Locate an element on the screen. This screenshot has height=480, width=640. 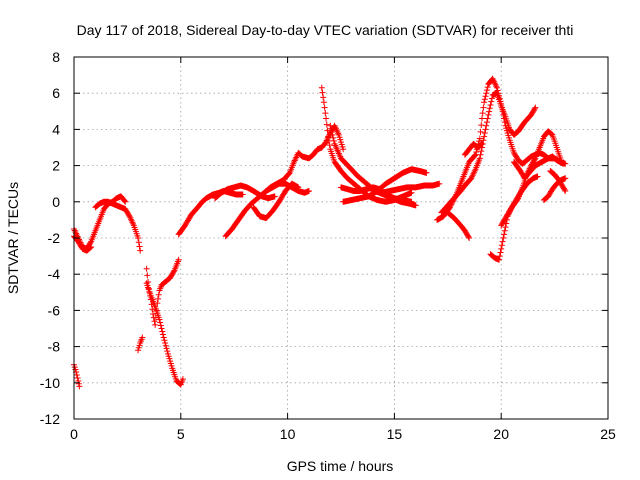
series-arc19 is located at coordinates (488, 153).